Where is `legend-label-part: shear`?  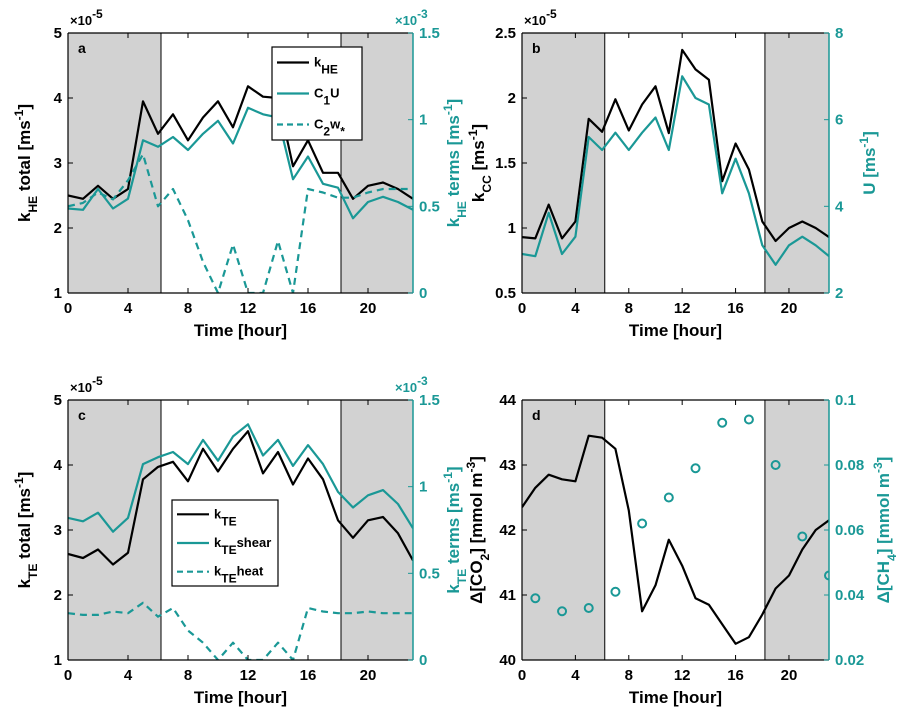 legend-label-part: shear is located at coordinates (254, 542).